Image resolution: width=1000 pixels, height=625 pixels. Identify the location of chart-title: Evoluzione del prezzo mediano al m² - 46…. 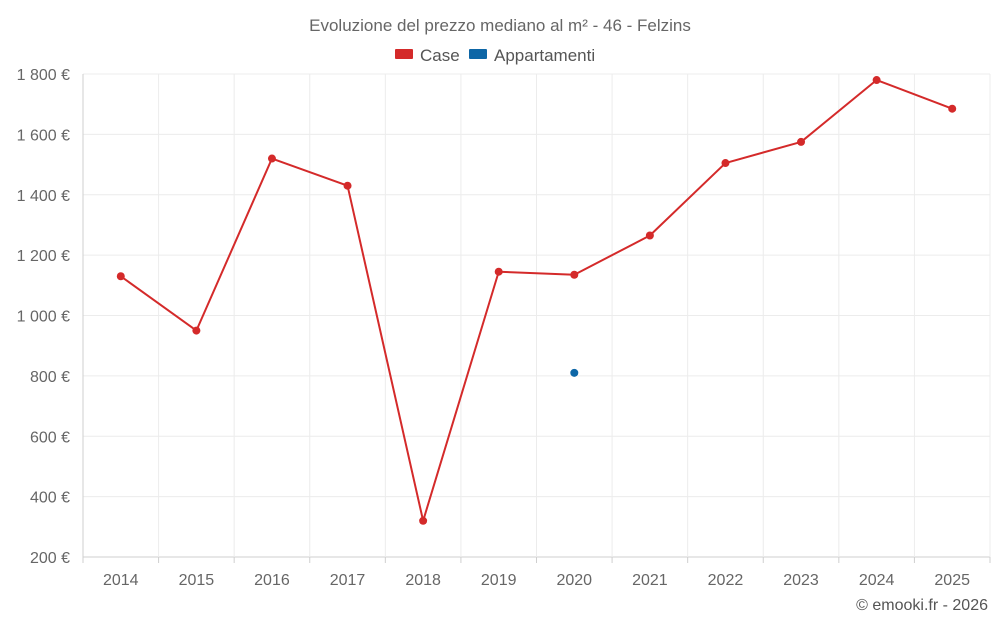
(500, 25).